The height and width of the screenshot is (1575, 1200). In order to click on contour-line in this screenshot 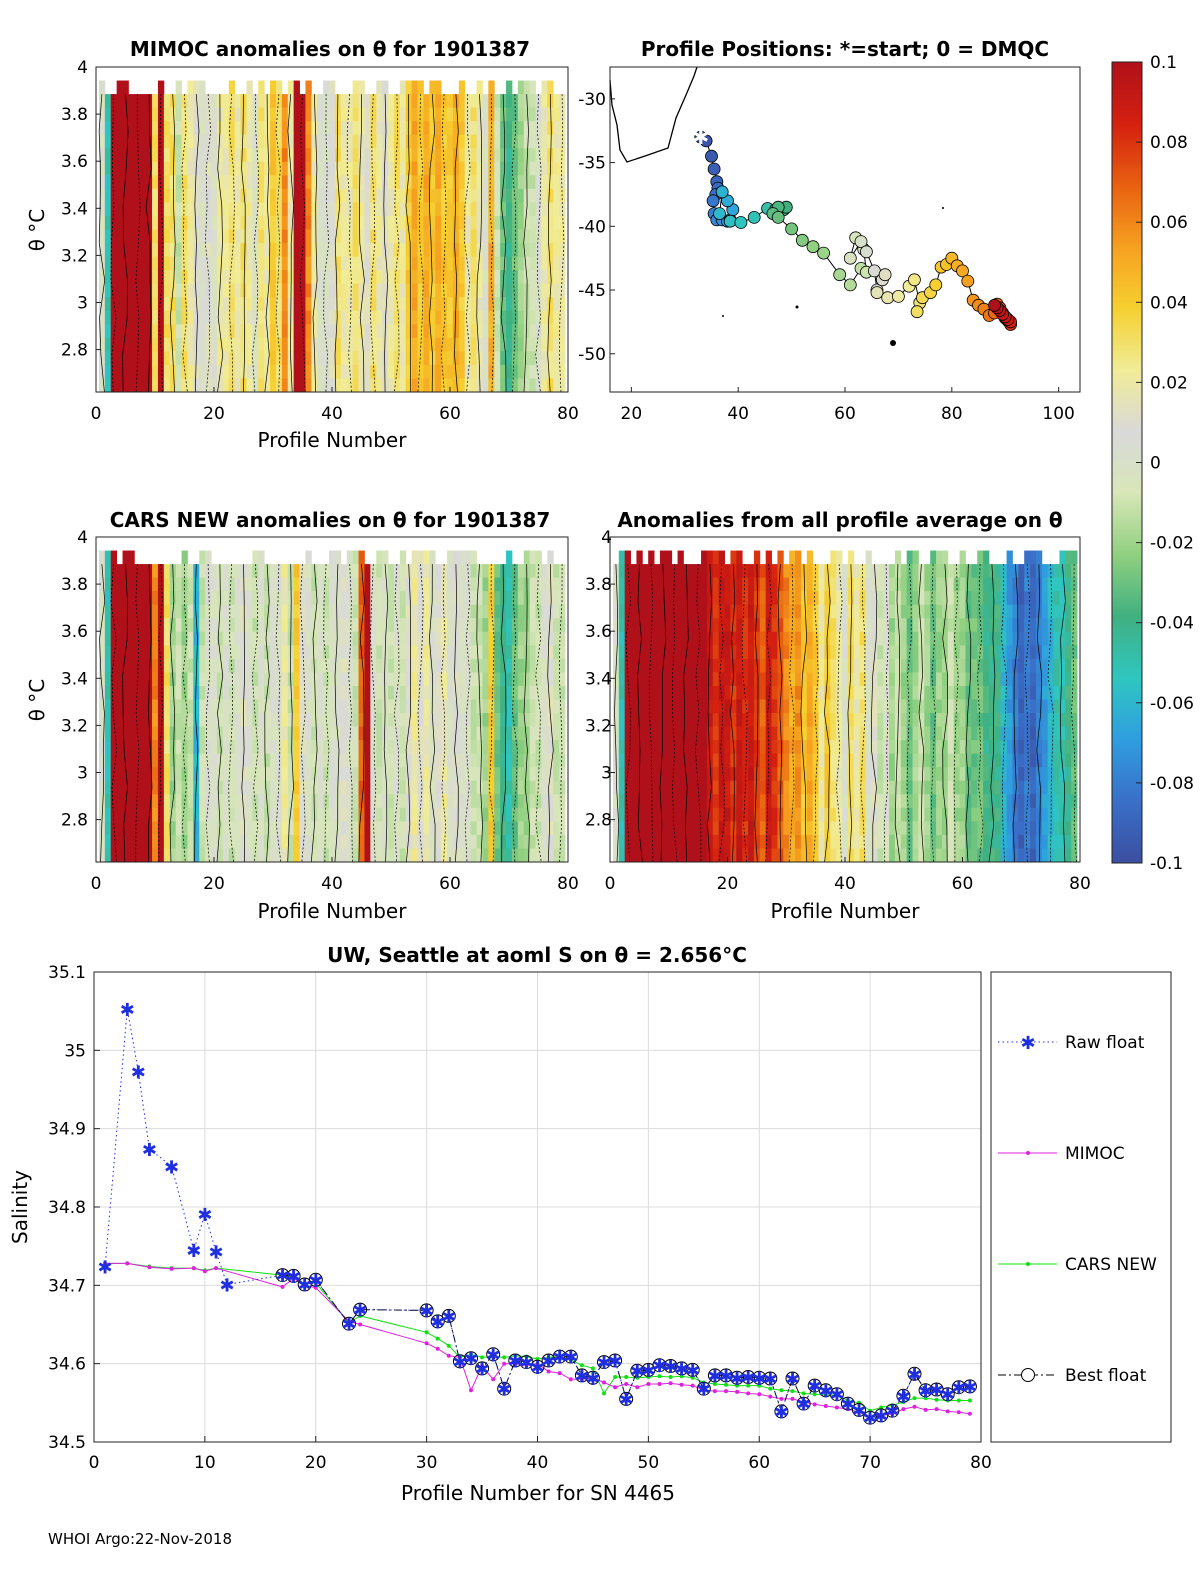, I will do `click(220, 243)`.